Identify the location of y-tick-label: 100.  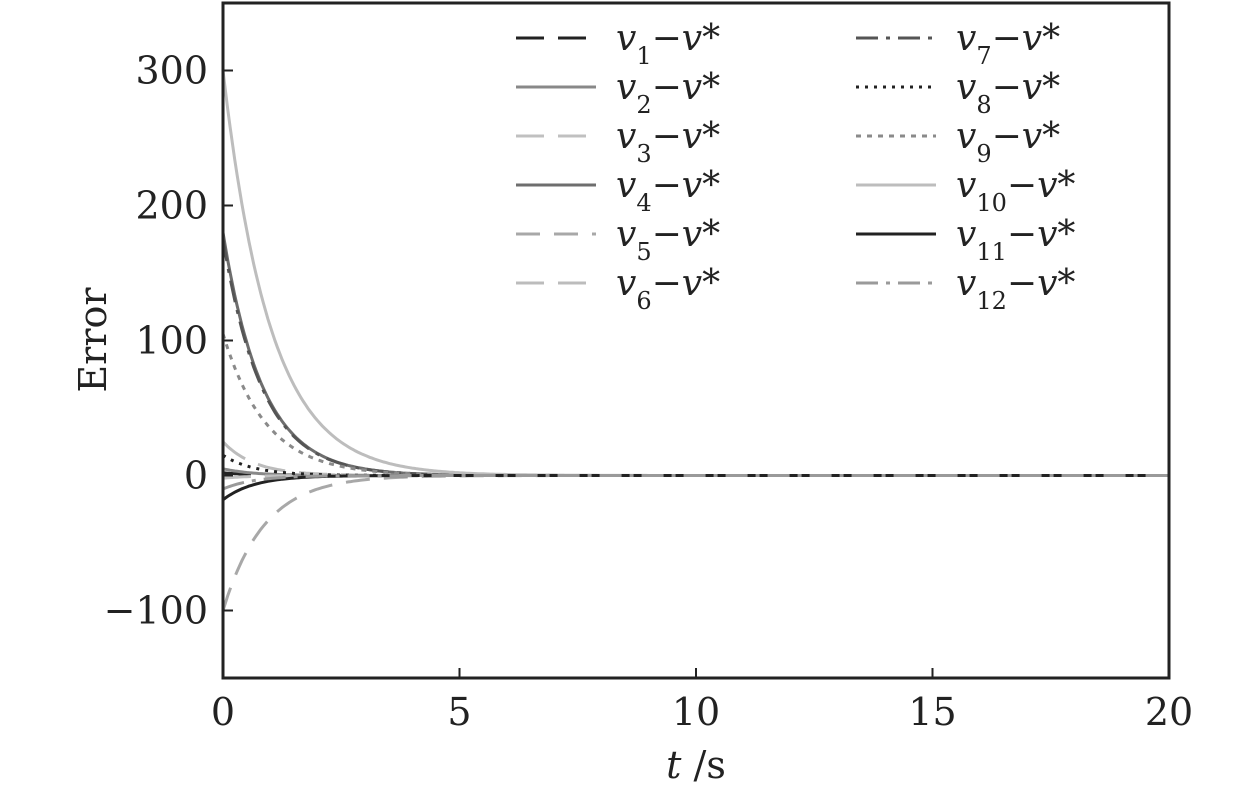
(171, 341).